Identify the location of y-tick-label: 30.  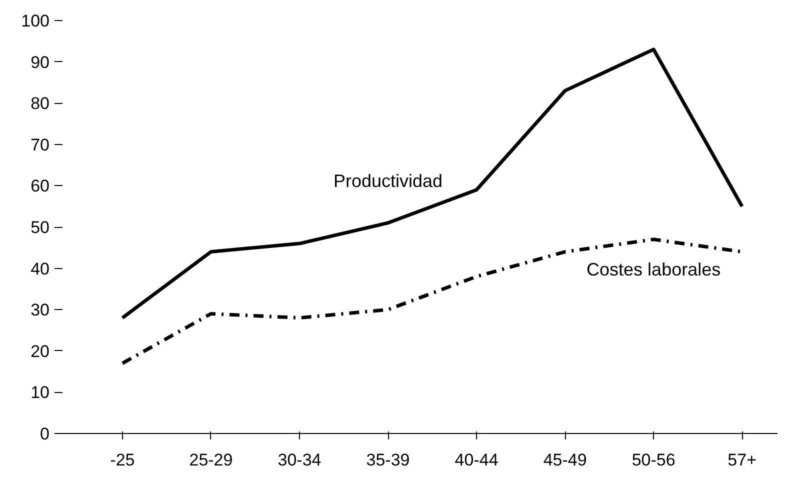
(40, 310).